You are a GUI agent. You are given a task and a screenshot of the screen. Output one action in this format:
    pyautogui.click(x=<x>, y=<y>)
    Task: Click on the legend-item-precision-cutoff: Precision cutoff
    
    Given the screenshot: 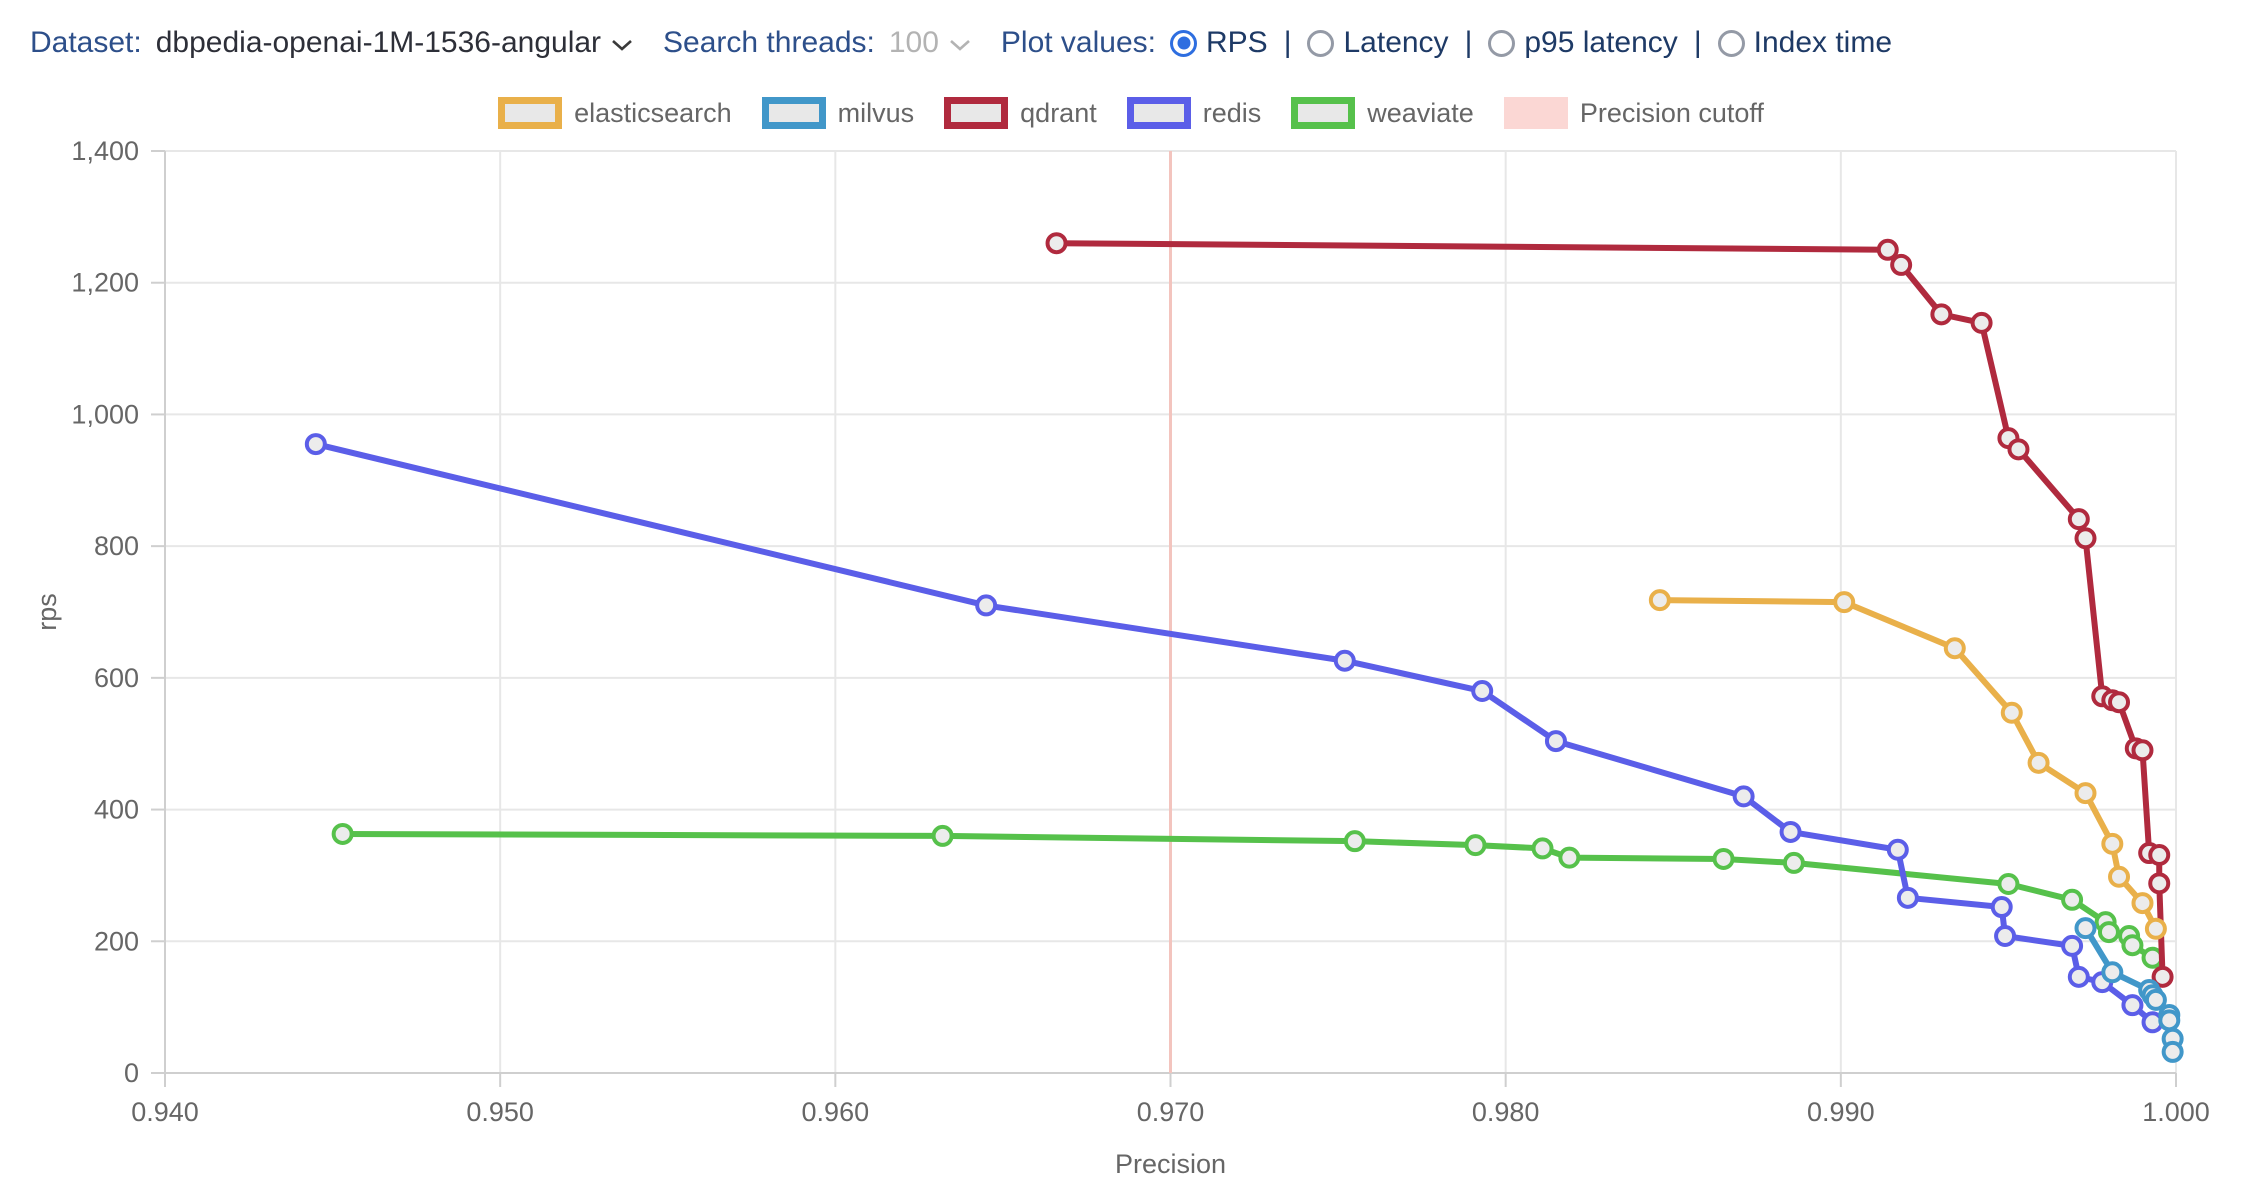 What is the action you would take?
    pyautogui.click(x=1633, y=113)
    